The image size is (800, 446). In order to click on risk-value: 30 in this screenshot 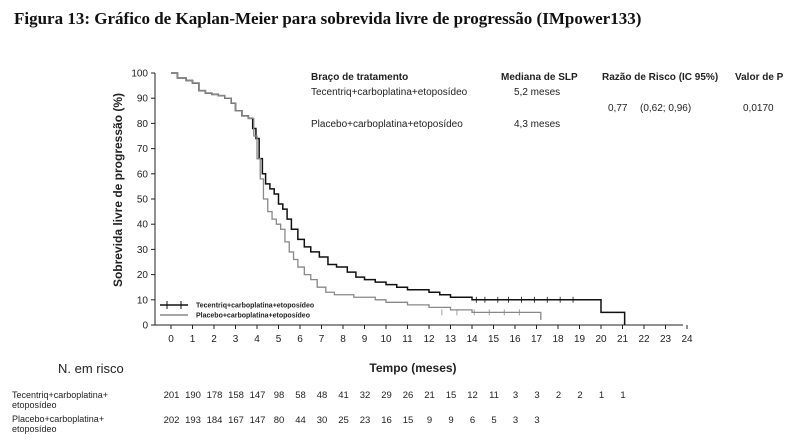, I will do `click(322, 420)`.